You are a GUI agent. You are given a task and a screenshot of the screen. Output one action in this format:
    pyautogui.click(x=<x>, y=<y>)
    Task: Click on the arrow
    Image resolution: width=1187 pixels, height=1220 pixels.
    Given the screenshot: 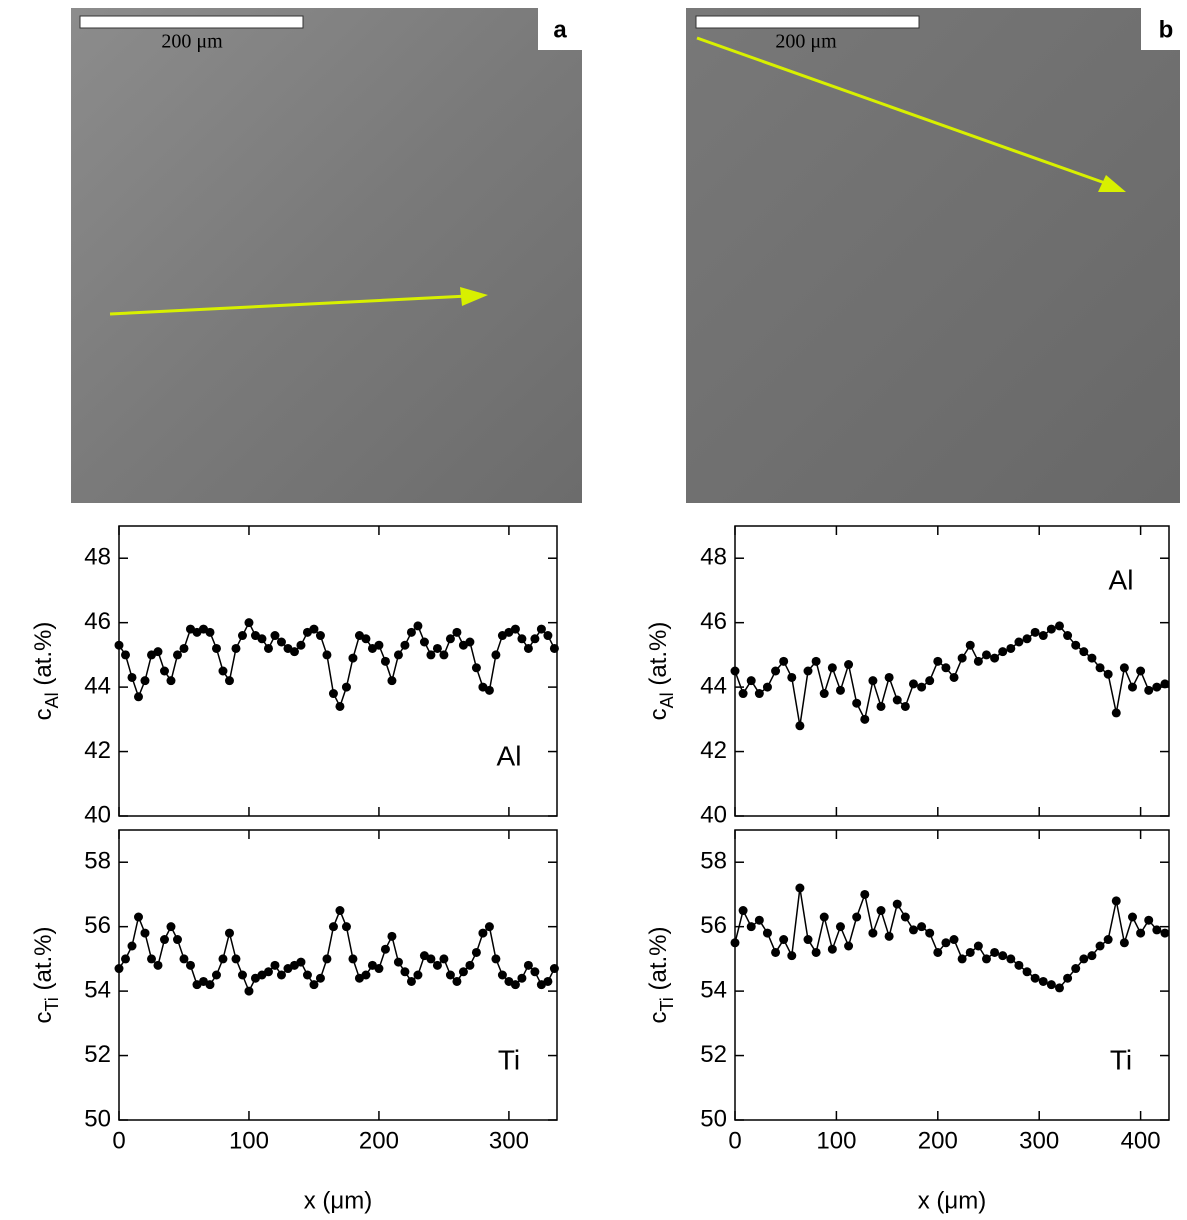 What is the action you would take?
    pyautogui.click(x=901, y=110)
    